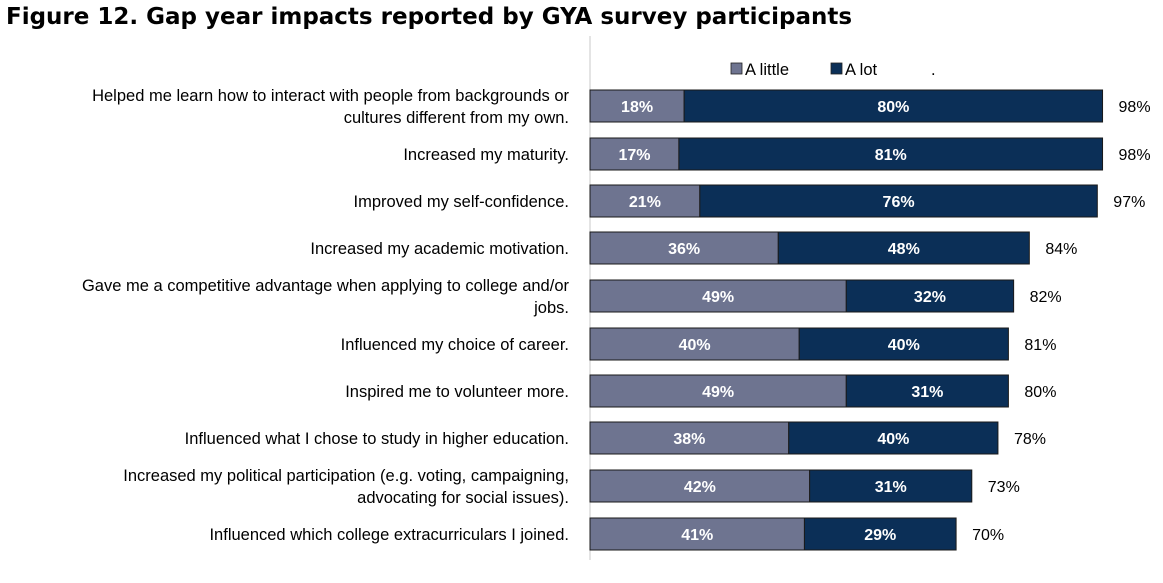 The image size is (1163, 583). I want to click on legend: A little A lot., so click(833, 70).